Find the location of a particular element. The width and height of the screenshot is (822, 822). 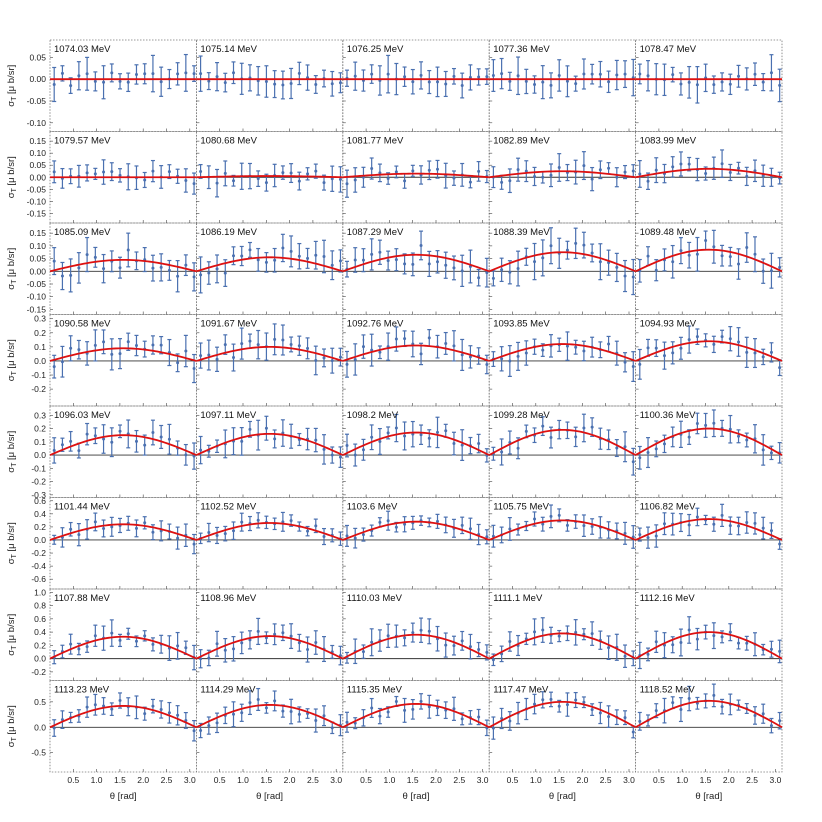

panel-5: 1078.47 MeV is located at coordinates (709, 85).